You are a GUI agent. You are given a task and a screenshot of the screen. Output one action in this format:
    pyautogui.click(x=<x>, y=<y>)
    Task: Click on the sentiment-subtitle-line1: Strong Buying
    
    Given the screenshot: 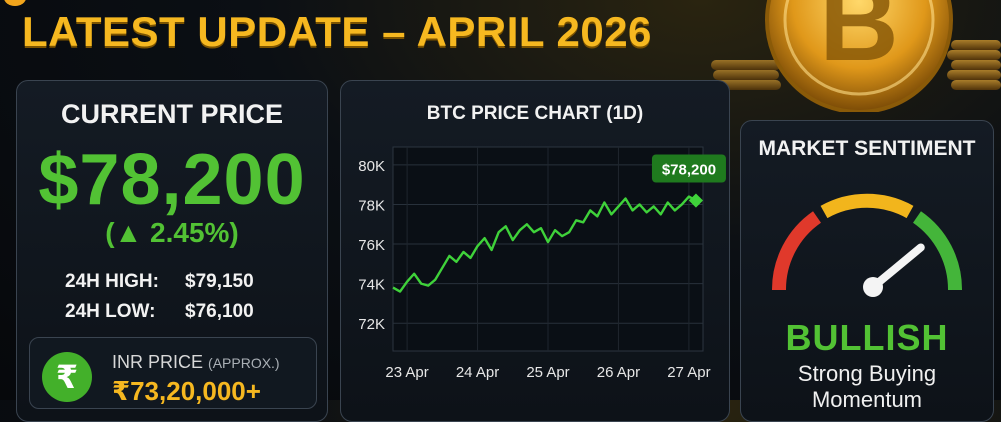 What is the action you would take?
    pyautogui.click(x=867, y=373)
    